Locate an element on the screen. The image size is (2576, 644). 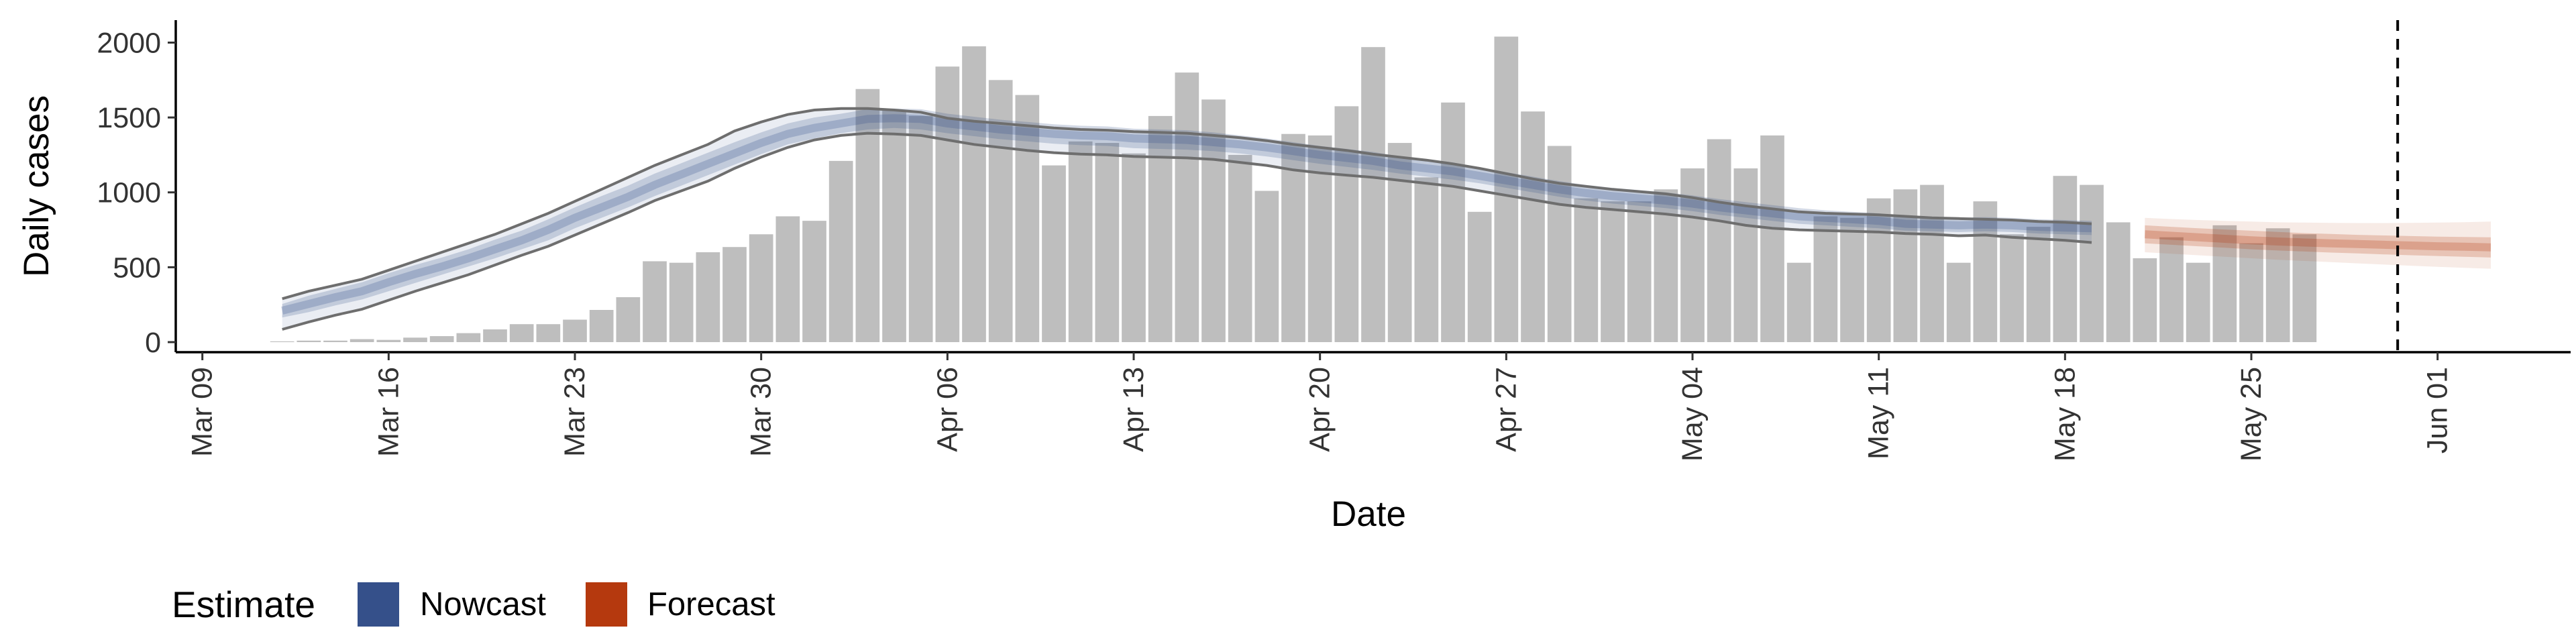
x-tick-label: May 18 is located at coordinates (2065, 414).